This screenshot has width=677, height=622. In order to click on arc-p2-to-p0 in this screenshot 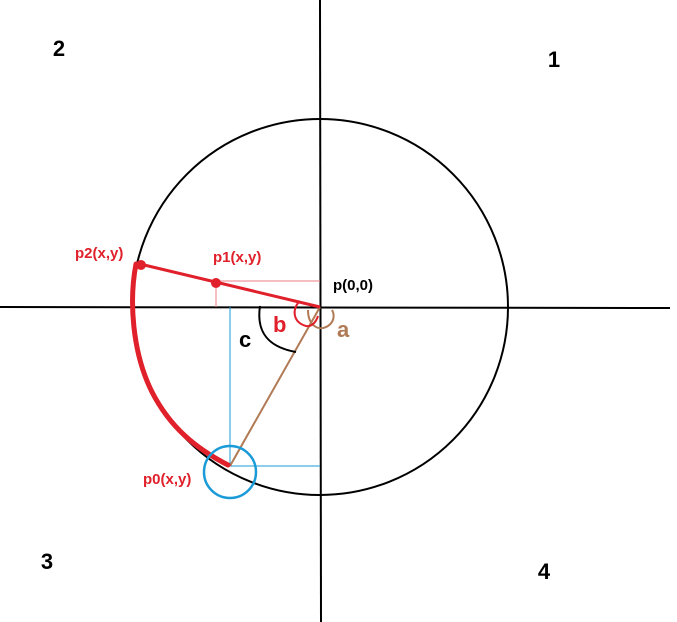, I will do `click(180, 364)`.